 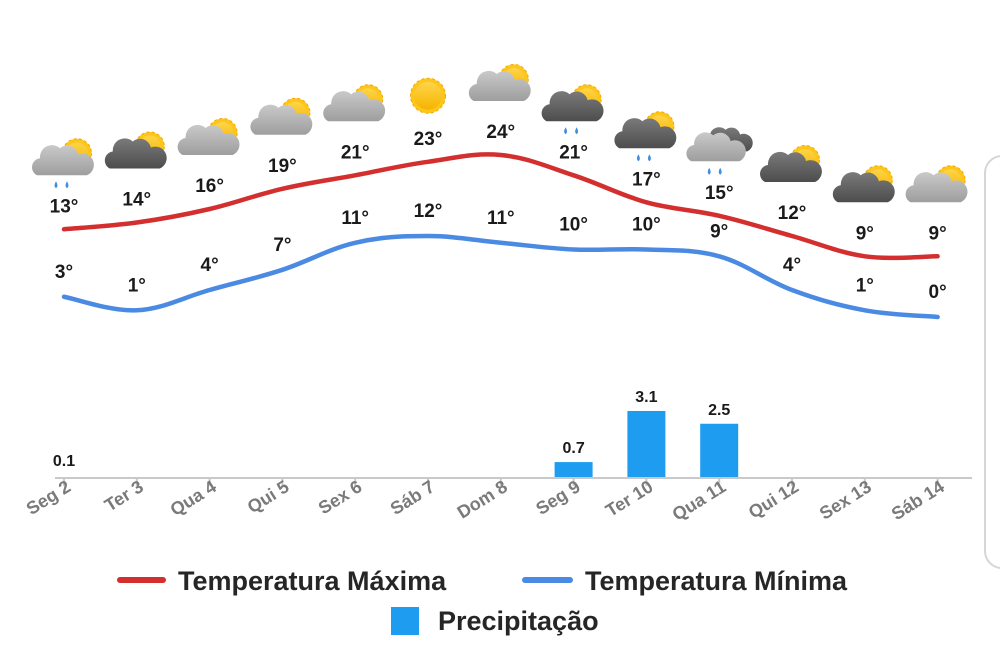 I want to click on min-temp-label: 0°, so click(x=938, y=292).